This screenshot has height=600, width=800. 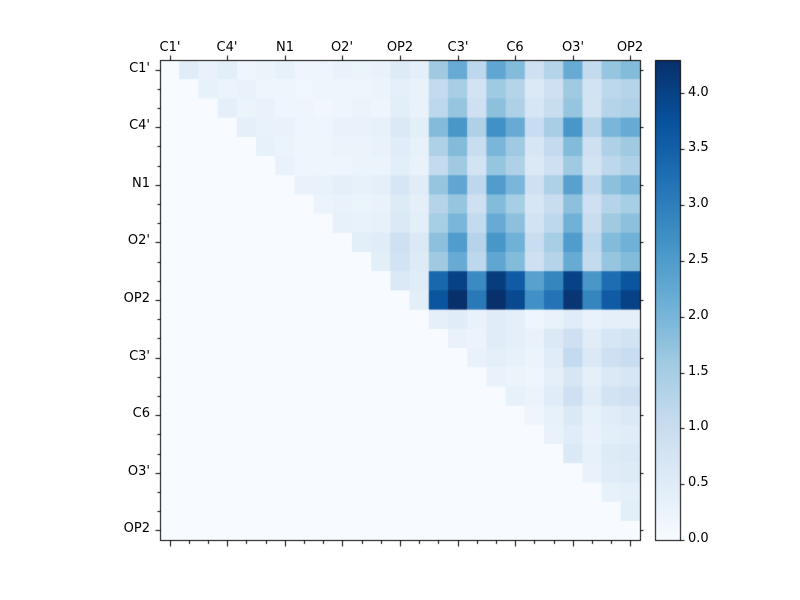 I want to click on y-tick-label: C4', so click(x=139, y=125).